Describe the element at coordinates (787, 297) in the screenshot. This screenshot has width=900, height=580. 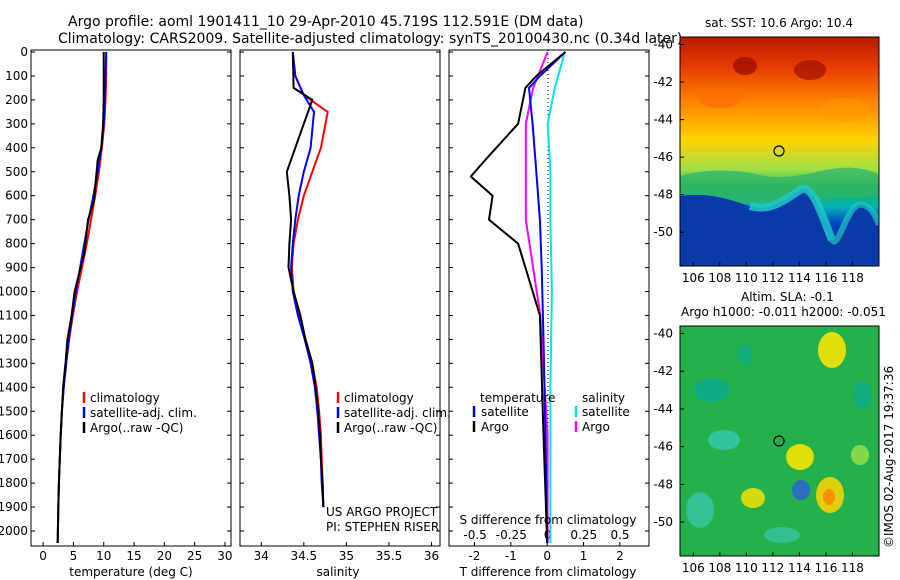
I see `sla-map-title-line1: Altim. SLA: -0.1` at that location.